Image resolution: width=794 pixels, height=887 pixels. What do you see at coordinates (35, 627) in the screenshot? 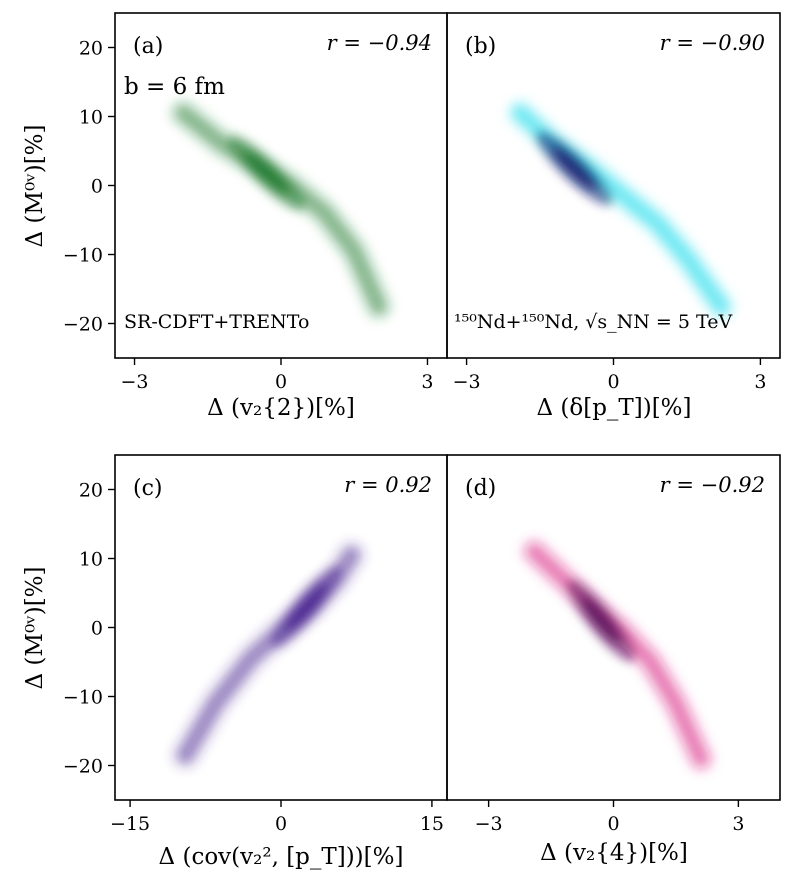
I see `bottom-ylabel: Δ (M⁰ᵛ)[%]` at bounding box center [35, 627].